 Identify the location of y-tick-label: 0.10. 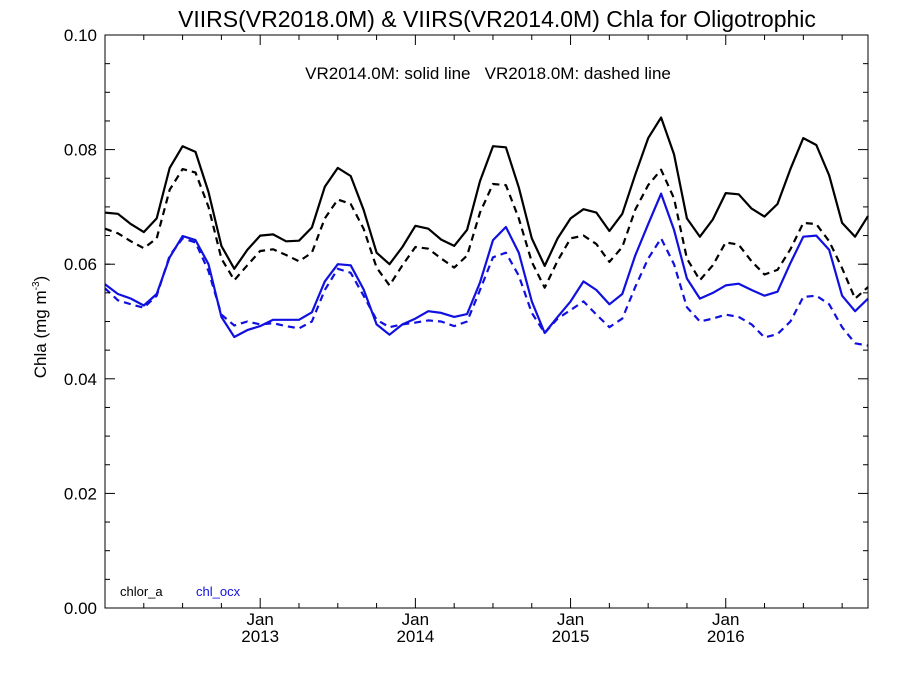
(80, 35).